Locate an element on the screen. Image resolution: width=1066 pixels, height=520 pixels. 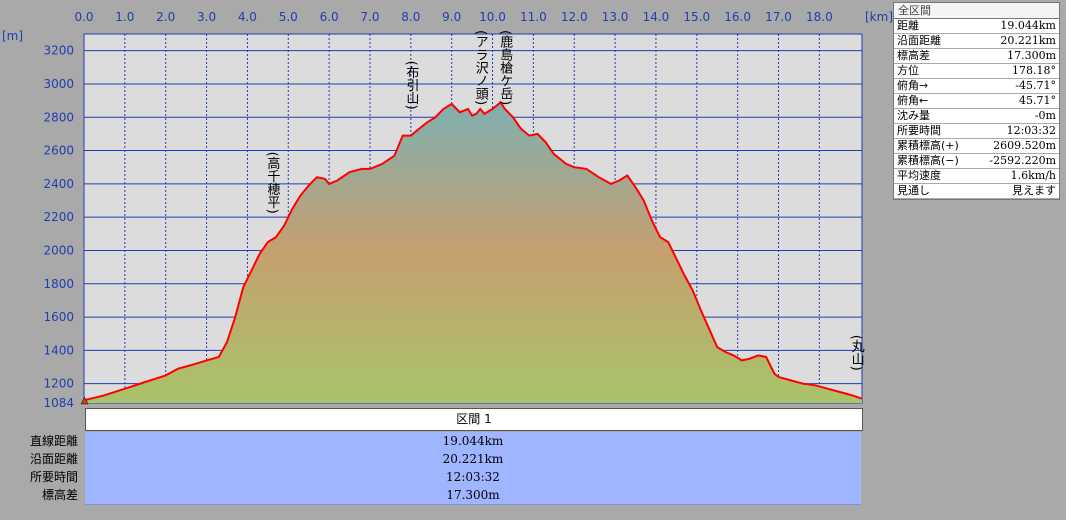
info-row: 累積標高(+) 2609.520m is located at coordinates (976, 146).